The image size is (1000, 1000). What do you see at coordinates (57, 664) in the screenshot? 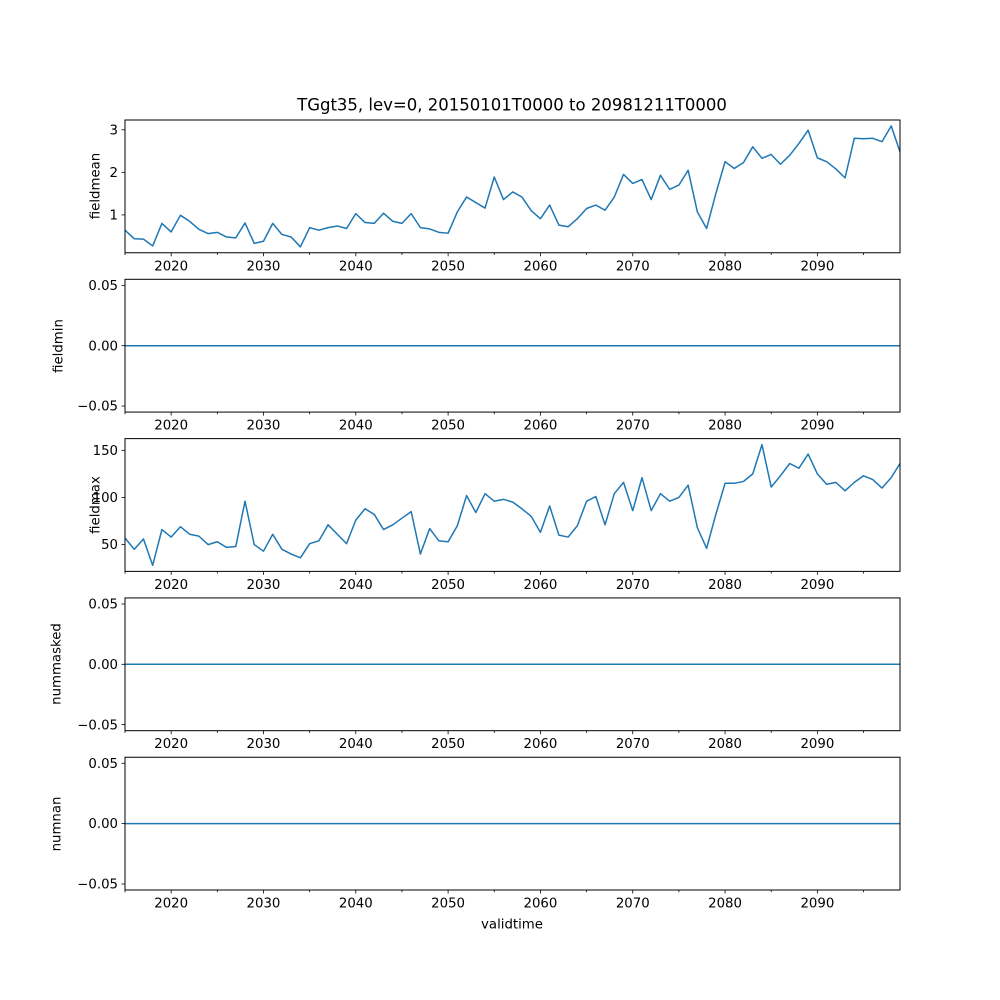
I see `ylabel-nummasked: nummasked` at bounding box center [57, 664].